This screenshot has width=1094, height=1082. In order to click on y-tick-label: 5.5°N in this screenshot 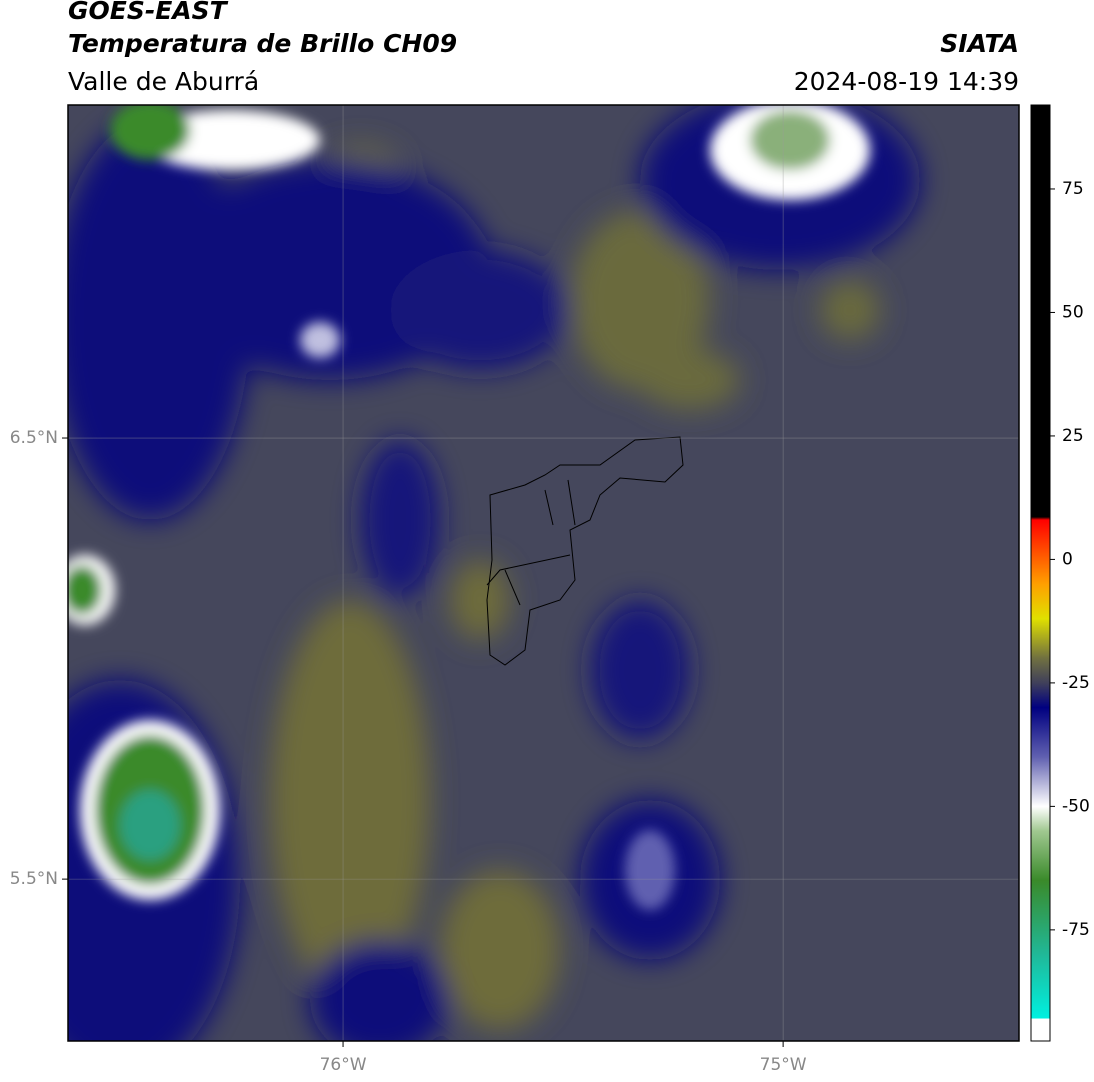, I will do `click(34, 879)`.